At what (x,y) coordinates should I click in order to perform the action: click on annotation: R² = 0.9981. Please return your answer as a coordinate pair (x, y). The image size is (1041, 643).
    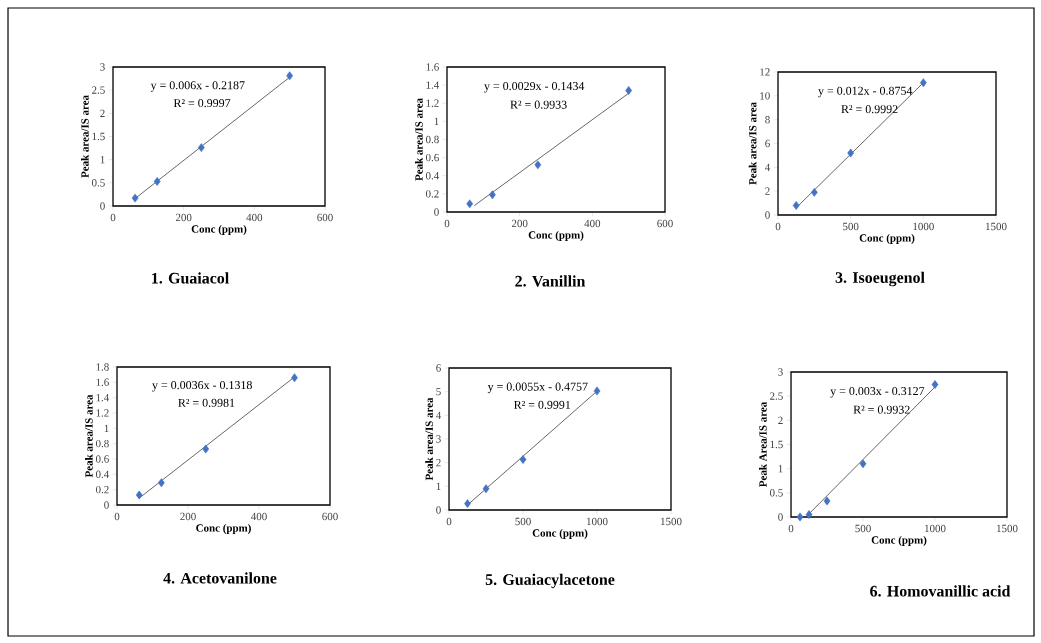
    Looking at the image, I should click on (206, 402).